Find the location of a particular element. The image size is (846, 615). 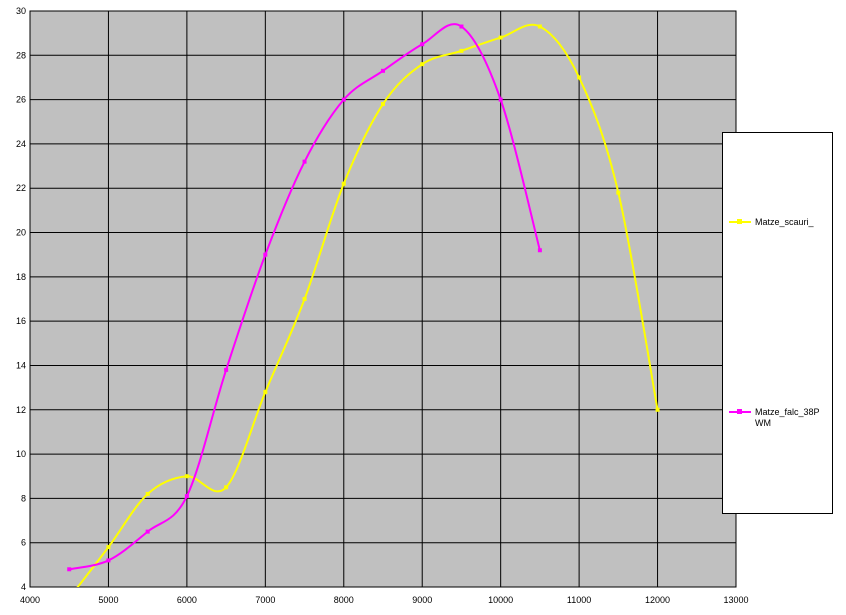

x-tick-label: 11000 is located at coordinates (579, 600).